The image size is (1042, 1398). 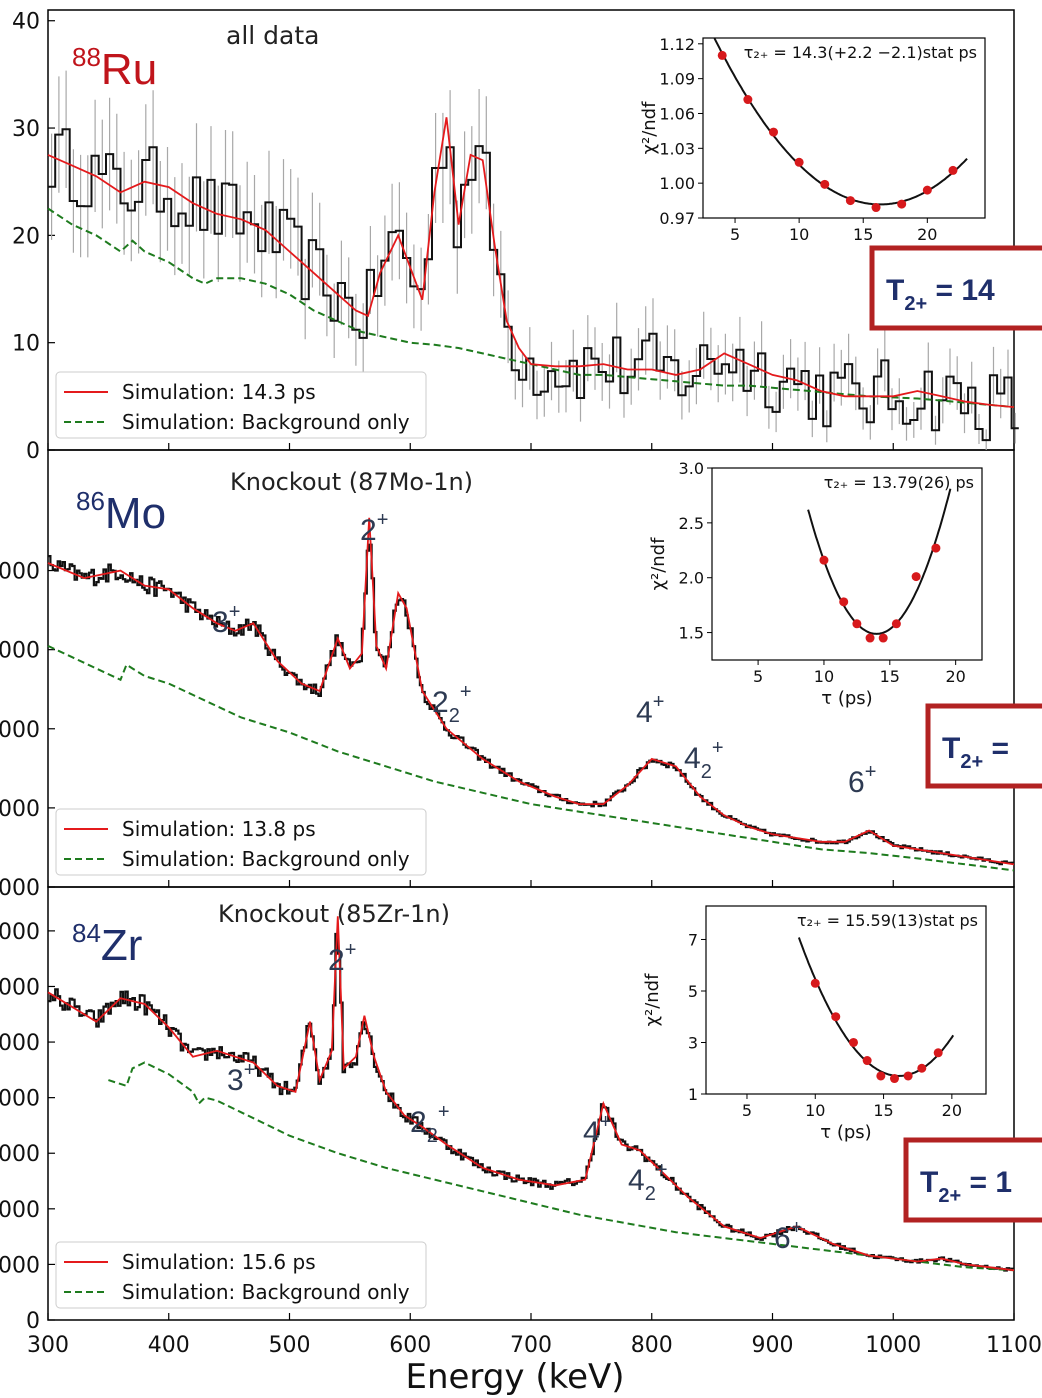 What do you see at coordinates (788, 1236) in the screenshot?
I see `level-label: 6+` at bounding box center [788, 1236].